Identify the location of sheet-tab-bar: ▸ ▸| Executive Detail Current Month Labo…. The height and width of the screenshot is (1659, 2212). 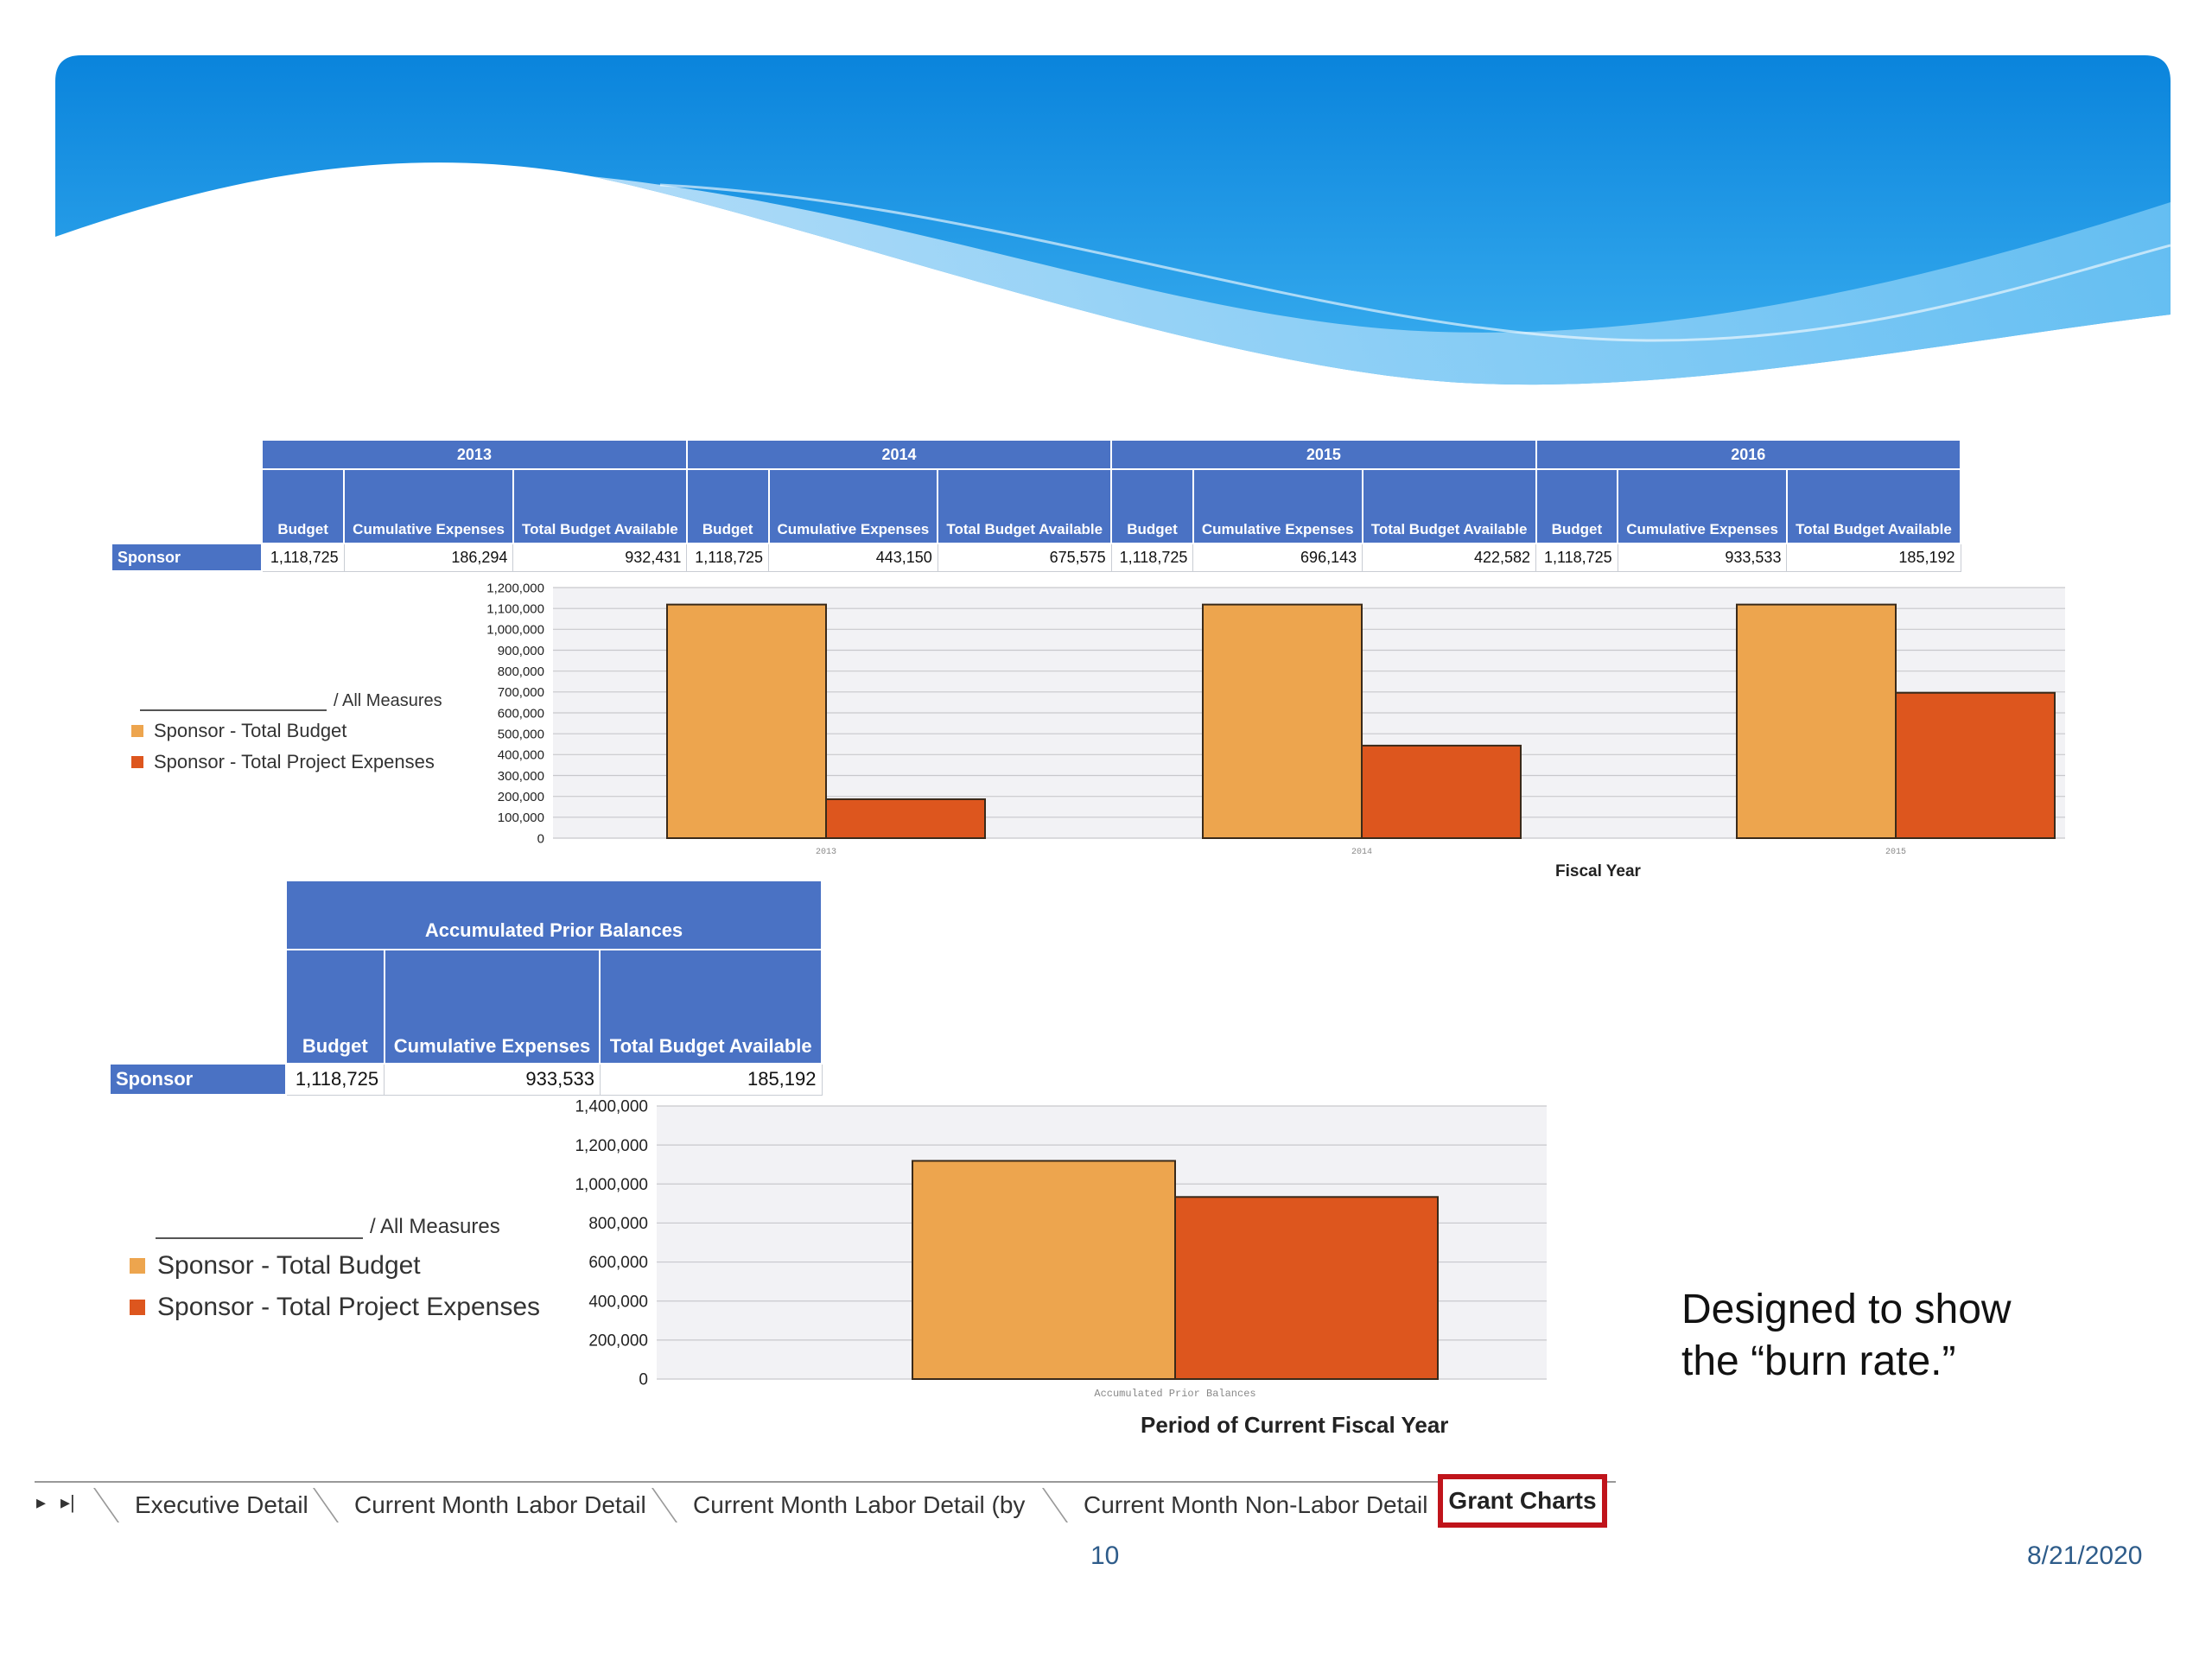
(825, 1505).